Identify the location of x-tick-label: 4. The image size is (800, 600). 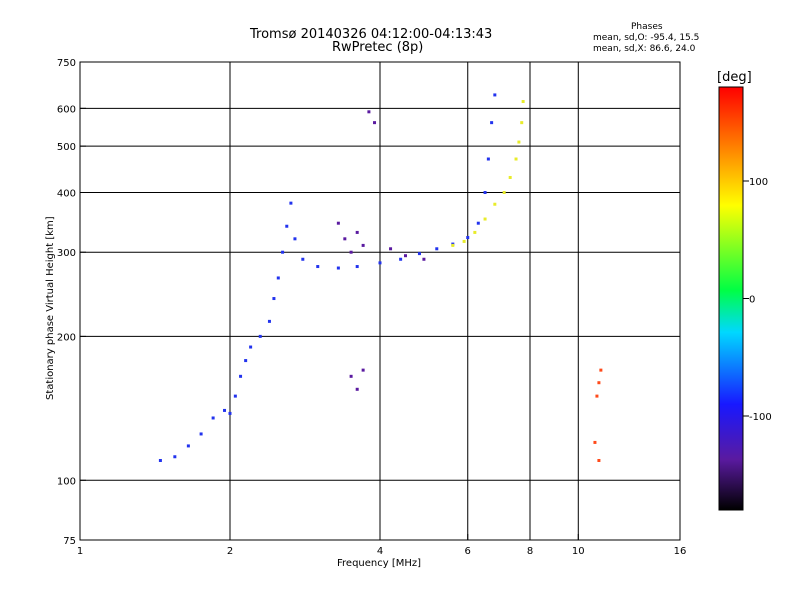
(380, 551).